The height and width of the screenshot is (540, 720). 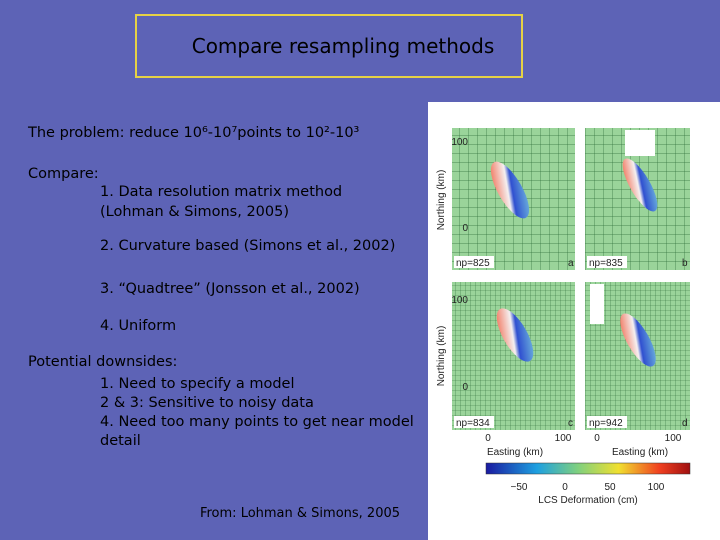 What do you see at coordinates (120, 441) in the screenshot?
I see `downside-line: detail` at bounding box center [120, 441].